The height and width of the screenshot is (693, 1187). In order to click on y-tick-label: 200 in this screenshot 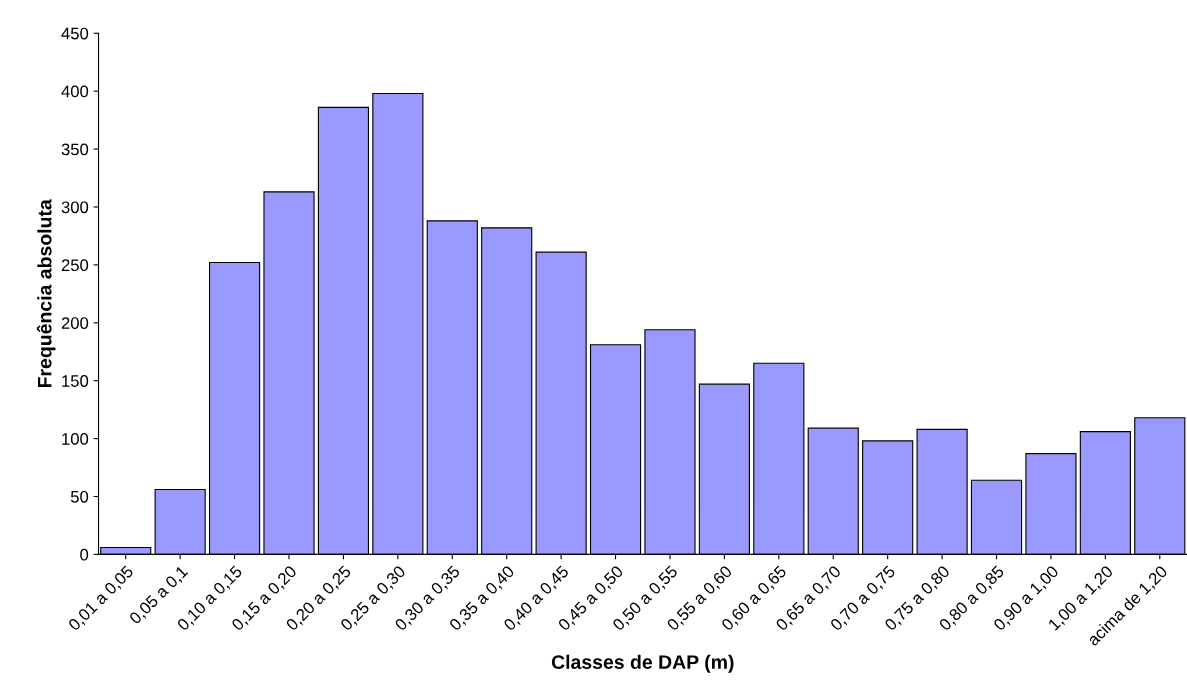, I will do `click(75, 323)`.